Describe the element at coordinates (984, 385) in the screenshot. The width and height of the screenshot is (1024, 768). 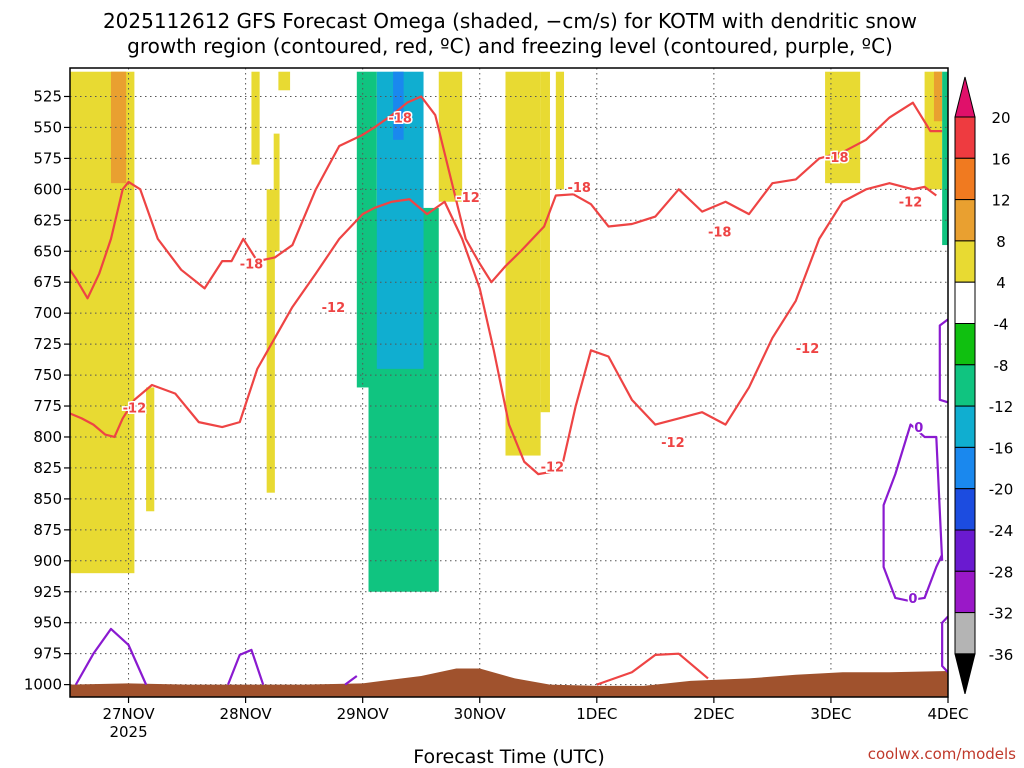
I see `colorbar: 20 16 12 8 4 -4 -8 -12 -16 -20 -24 -28 -32 -36` at that location.